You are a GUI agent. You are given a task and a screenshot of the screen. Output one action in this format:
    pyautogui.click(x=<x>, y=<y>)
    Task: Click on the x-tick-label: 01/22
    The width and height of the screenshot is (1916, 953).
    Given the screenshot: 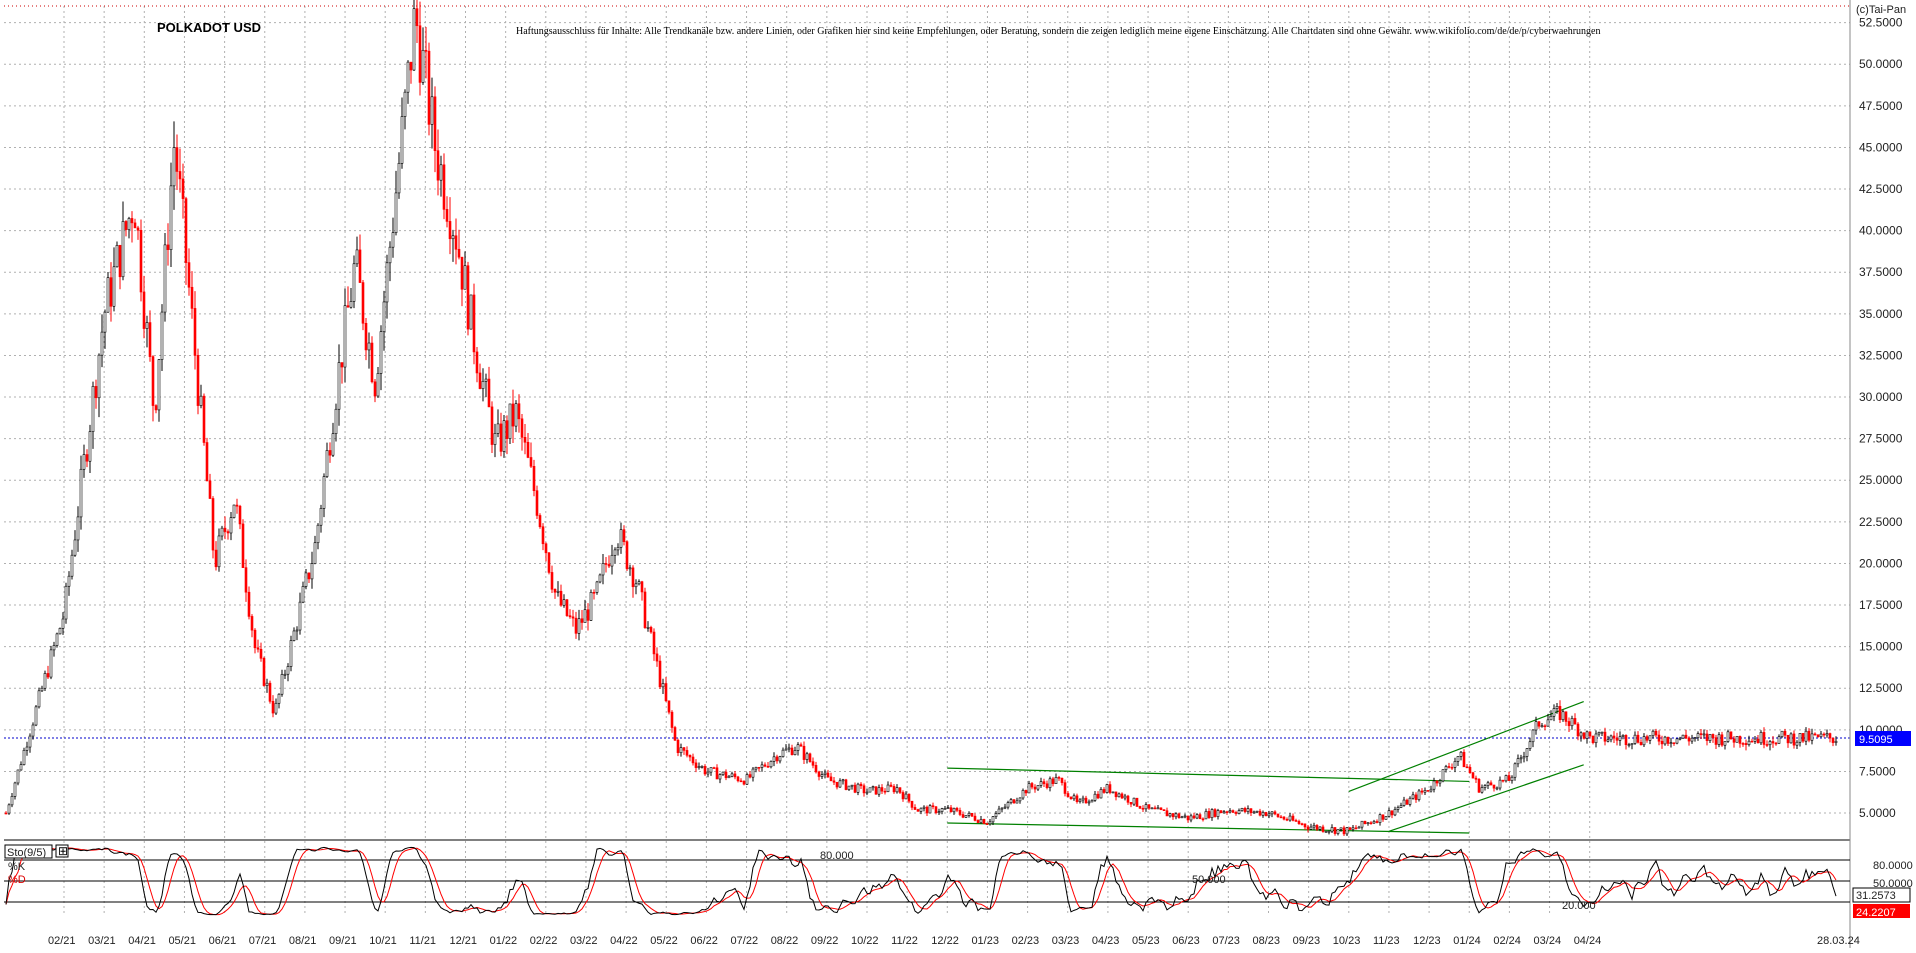 What is the action you would take?
    pyautogui.click(x=504, y=941)
    